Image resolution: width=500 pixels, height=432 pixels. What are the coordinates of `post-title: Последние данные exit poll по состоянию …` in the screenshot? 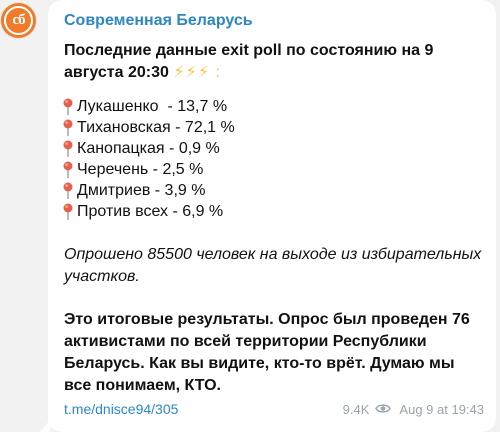 It's located at (274, 62).